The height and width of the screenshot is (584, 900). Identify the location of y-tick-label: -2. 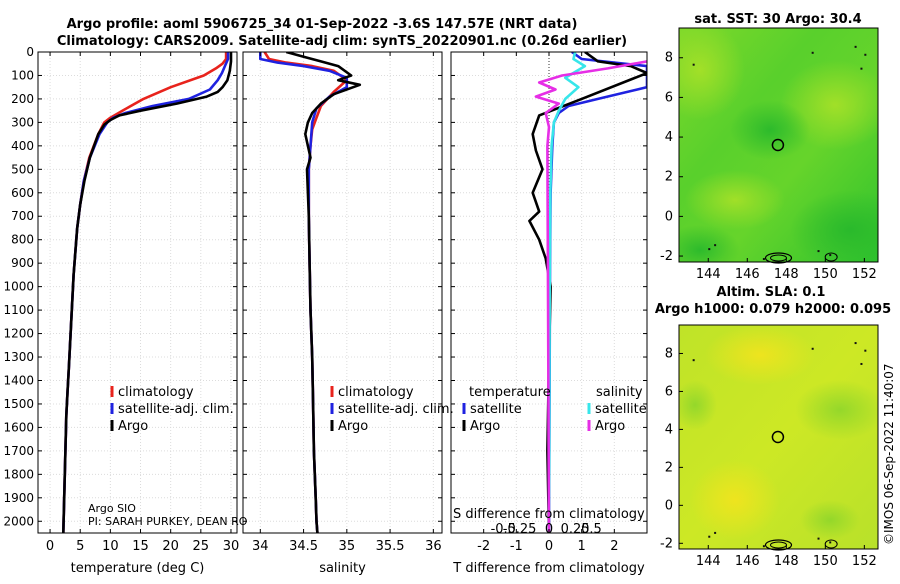
(666, 256).